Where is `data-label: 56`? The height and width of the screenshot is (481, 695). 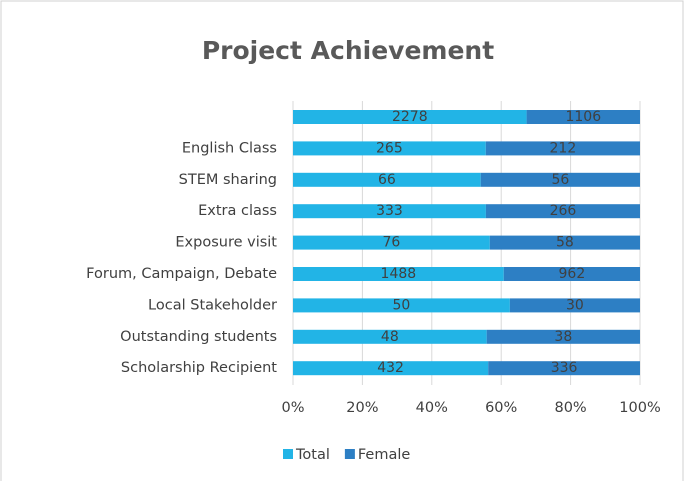 data-label: 56 is located at coordinates (560, 180).